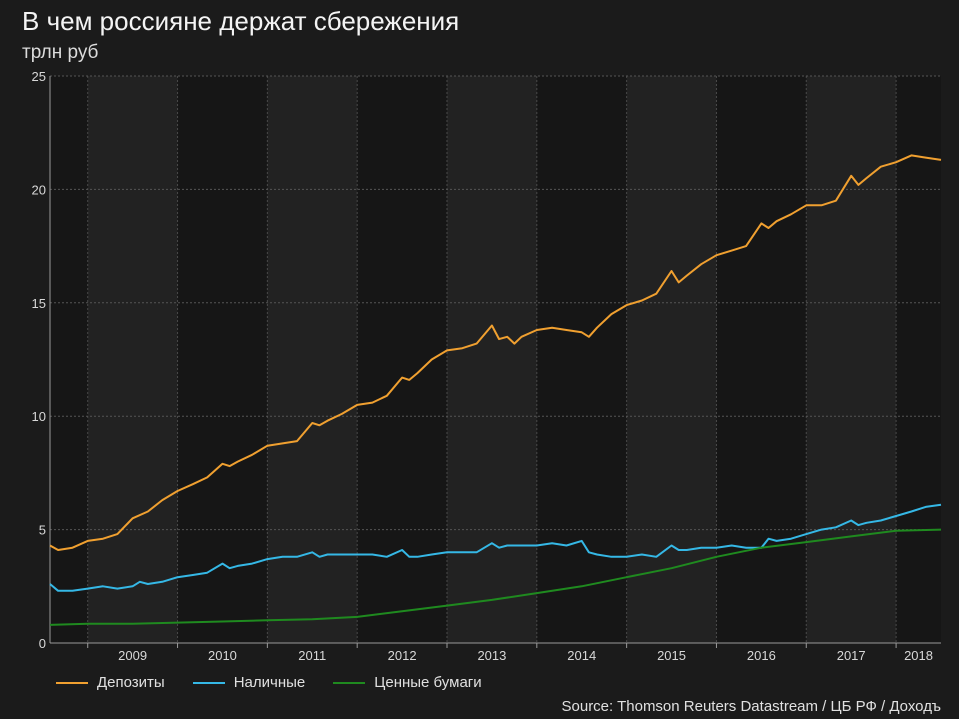 This screenshot has width=959, height=719. Describe the element at coordinates (269, 682) in the screenshot. I see `legend-label: Наличные` at that location.